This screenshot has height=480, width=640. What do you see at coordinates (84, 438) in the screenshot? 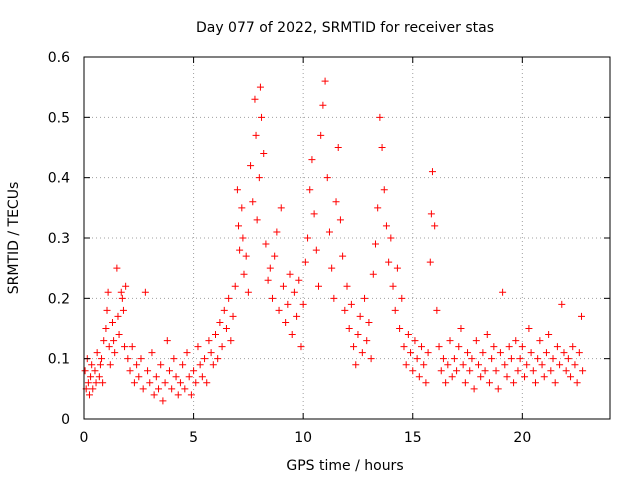
I see `x-tick-label: 0` at bounding box center [84, 438].